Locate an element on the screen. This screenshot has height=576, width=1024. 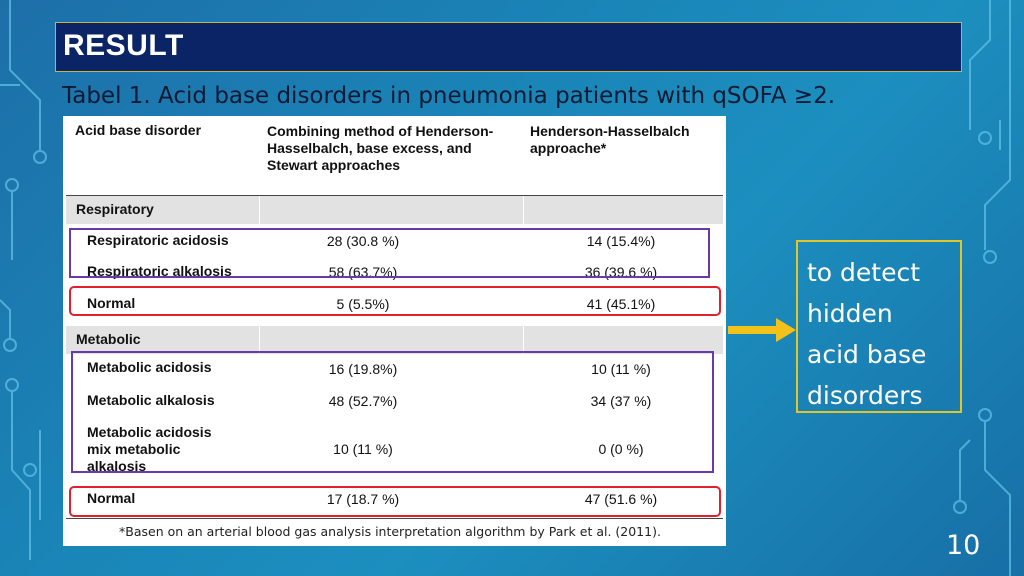
header-hh-line2: approache* is located at coordinates (568, 148).